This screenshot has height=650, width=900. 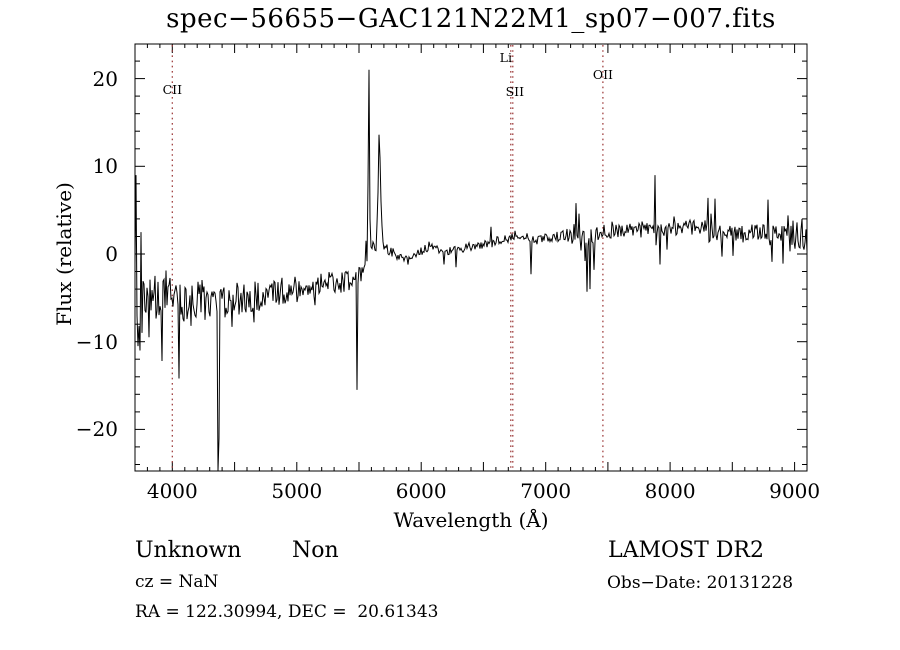 What do you see at coordinates (471, 520) in the screenshot?
I see `x-axis-label: Wavelength (Å)` at bounding box center [471, 520].